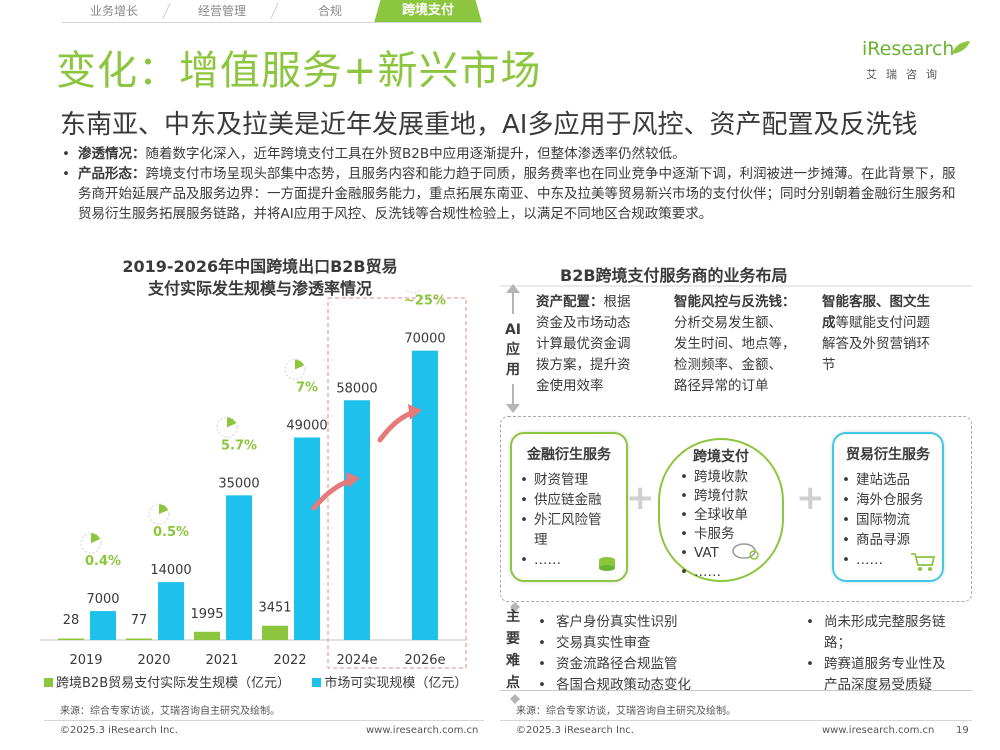 The height and width of the screenshot is (750, 1000). Describe the element at coordinates (397, 426) in the screenshot. I see `growth-arrow` at that location.